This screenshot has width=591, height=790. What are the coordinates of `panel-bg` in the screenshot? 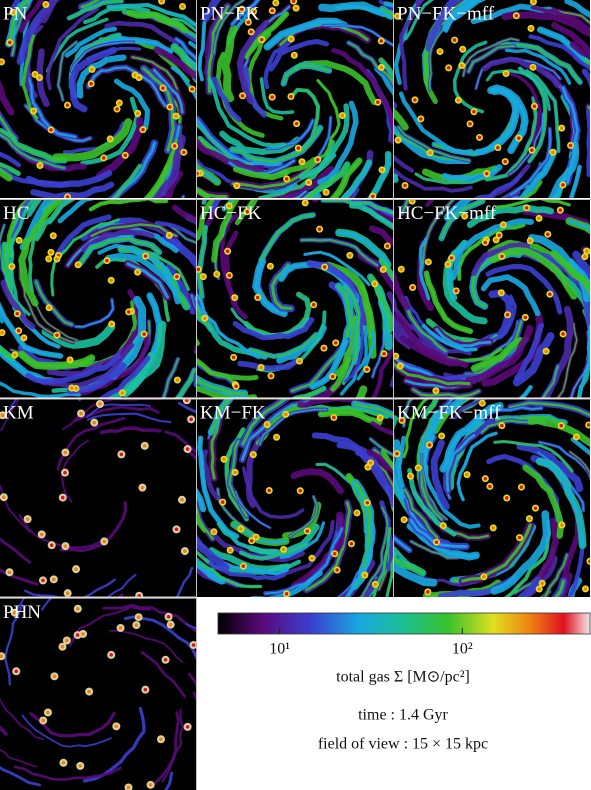 It's located at (492, 99).